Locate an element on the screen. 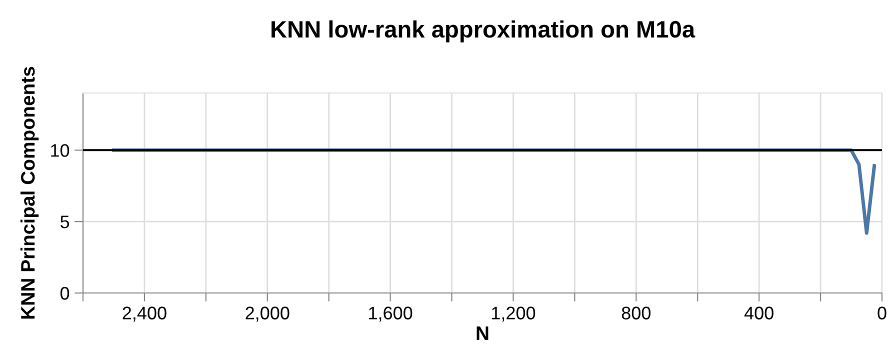 The width and height of the screenshot is (896, 364). x-tick-label: 2,000 is located at coordinates (268, 314).